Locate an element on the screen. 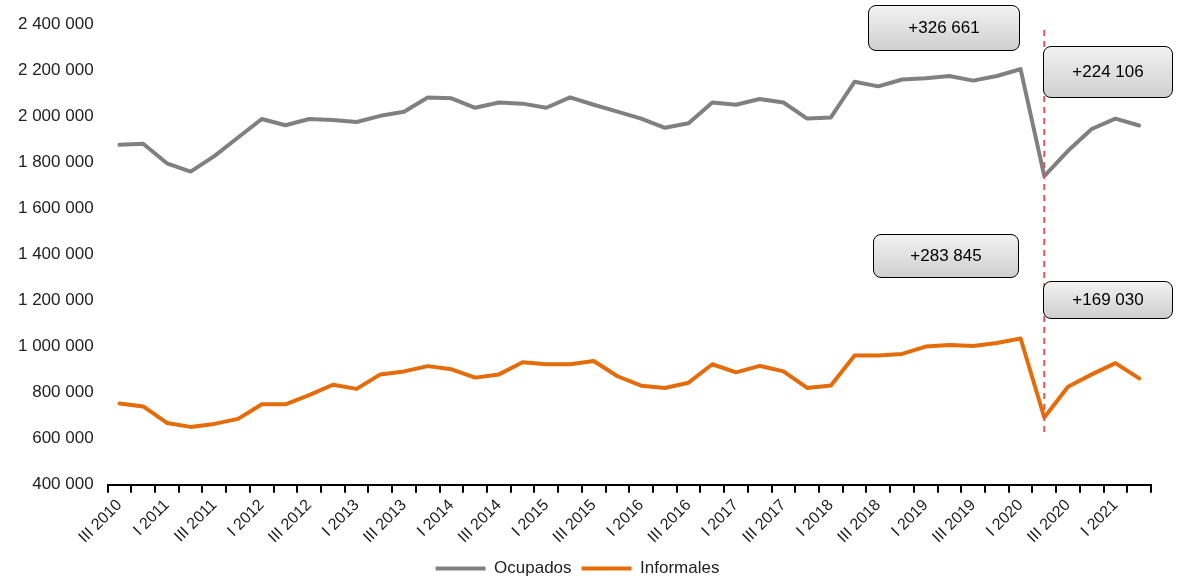 This screenshot has width=1177, height=587. y-tick-label: 800 000 is located at coordinates (63, 392).